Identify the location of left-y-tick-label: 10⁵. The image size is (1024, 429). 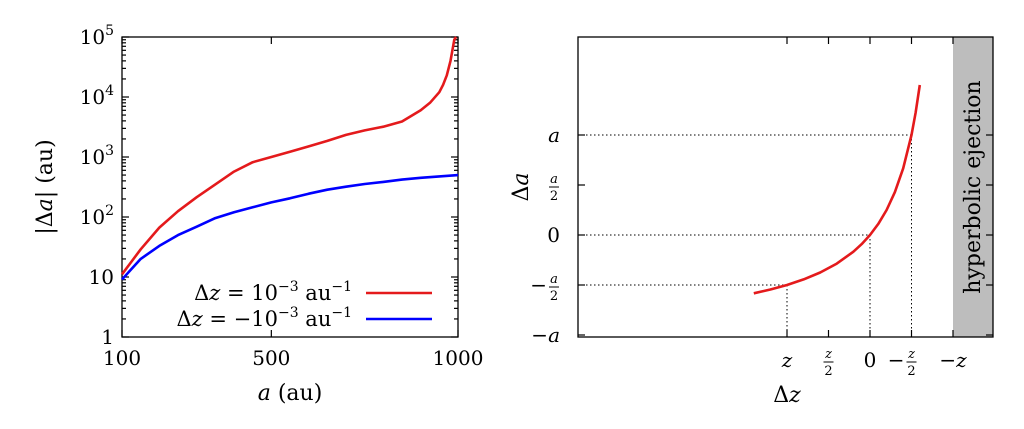
(97, 36).